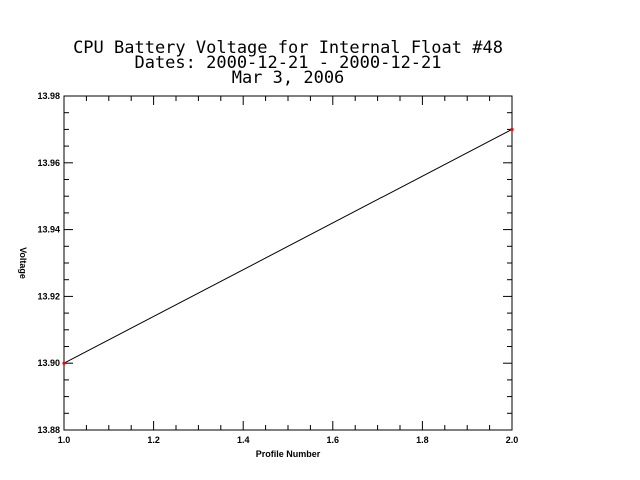 The image size is (640, 480). What do you see at coordinates (287, 63) in the screenshot?
I see `chart-title-line-2: Dates: 2000-12-21 - 2000-12-21` at bounding box center [287, 63].